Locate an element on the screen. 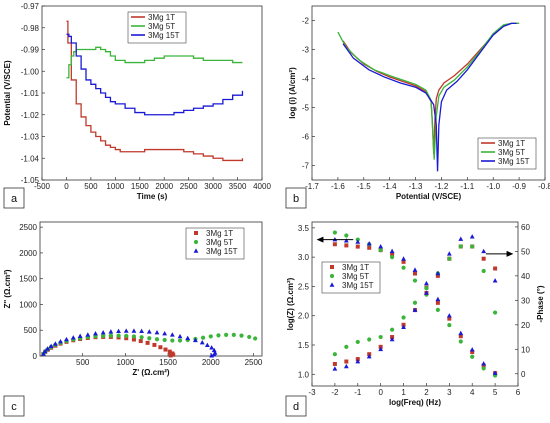  x-tick-label: 1500 is located at coordinates (140, 186).